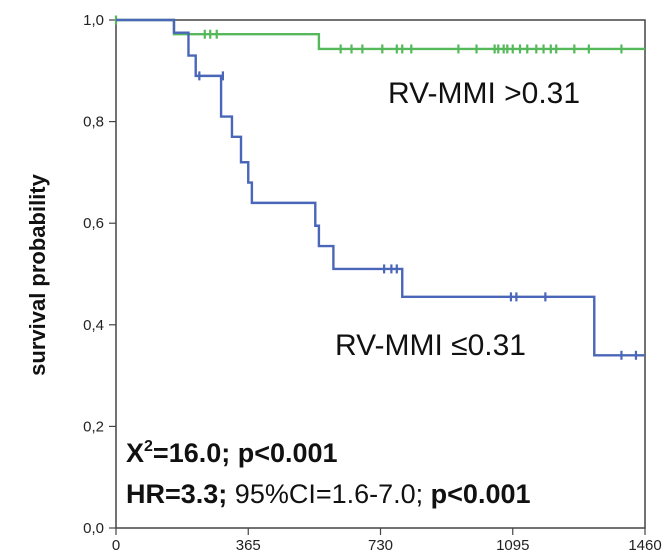 This screenshot has height=553, width=670. Describe the element at coordinates (37, 274) in the screenshot. I see `y-axis-label: survival probability` at that location.